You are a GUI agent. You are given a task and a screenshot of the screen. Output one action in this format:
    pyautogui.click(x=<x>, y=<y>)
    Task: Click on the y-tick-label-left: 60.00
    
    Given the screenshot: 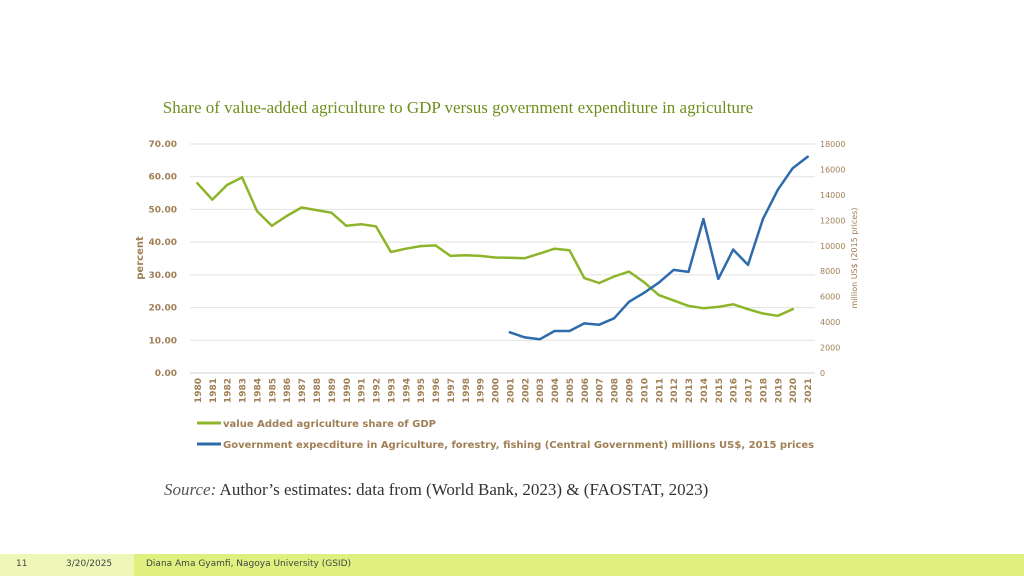 What is the action you would take?
    pyautogui.click(x=163, y=178)
    